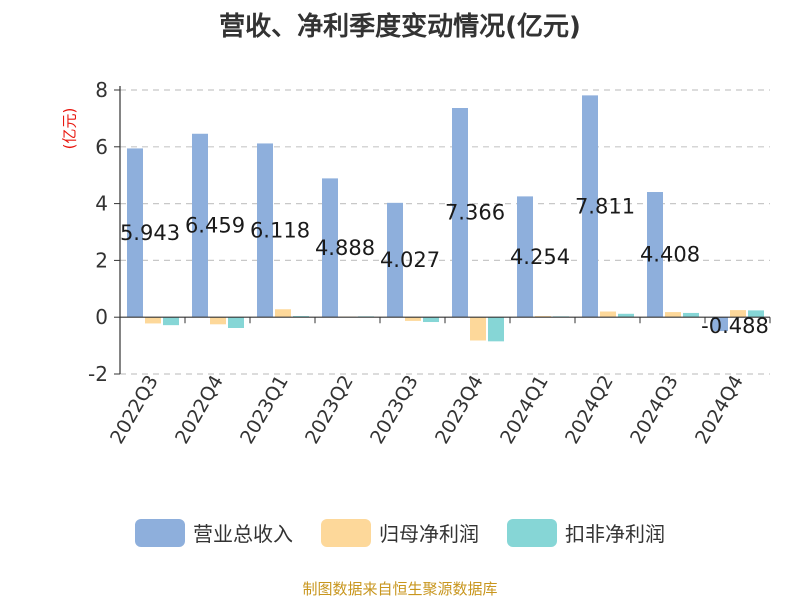 The height and width of the screenshot is (600, 800). What do you see at coordinates (400, 589) in the screenshot?
I see `data-source-note: 制图数据来自恒生聚源数据库` at bounding box center [400, 589].